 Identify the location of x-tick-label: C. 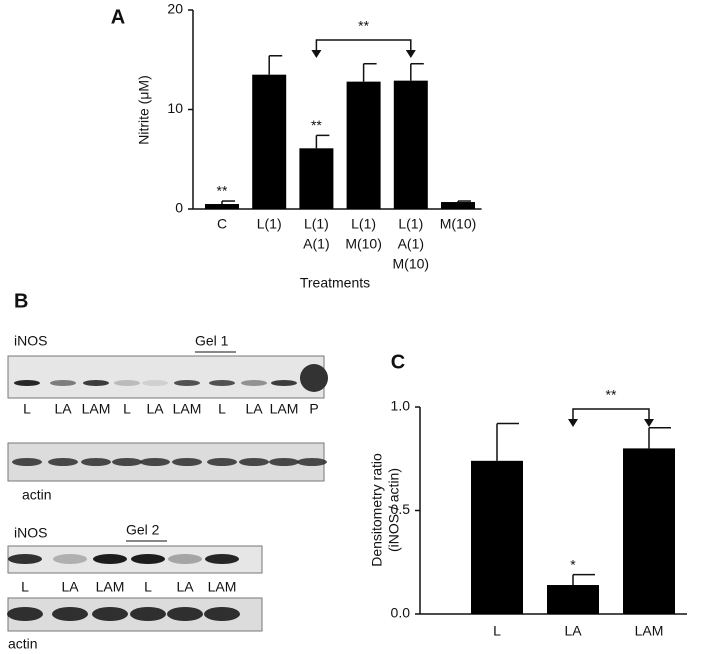
(222, 224).